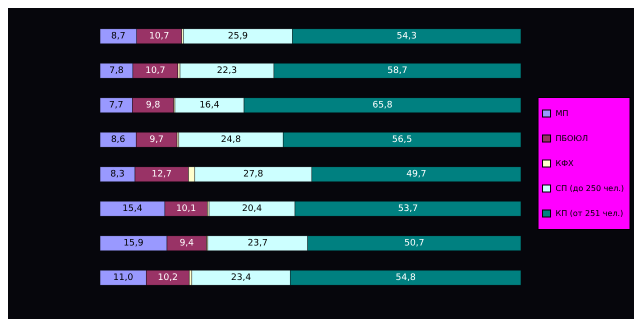 This screenshot has height=327, width=642. Describe the element at coordinates (406, 277) in the screenshot. I see `data-label: 54,8` at that location.